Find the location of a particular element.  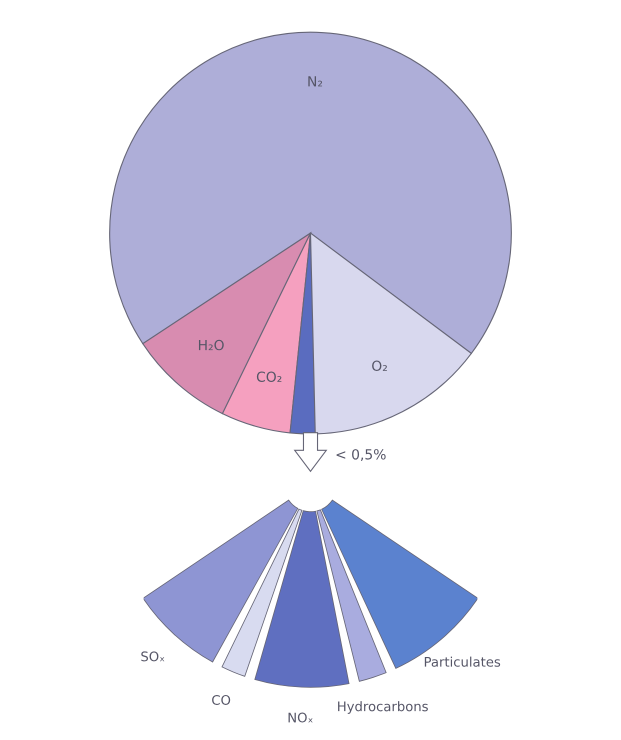

slice-label: Particulates is located at coordinates (462, 661).